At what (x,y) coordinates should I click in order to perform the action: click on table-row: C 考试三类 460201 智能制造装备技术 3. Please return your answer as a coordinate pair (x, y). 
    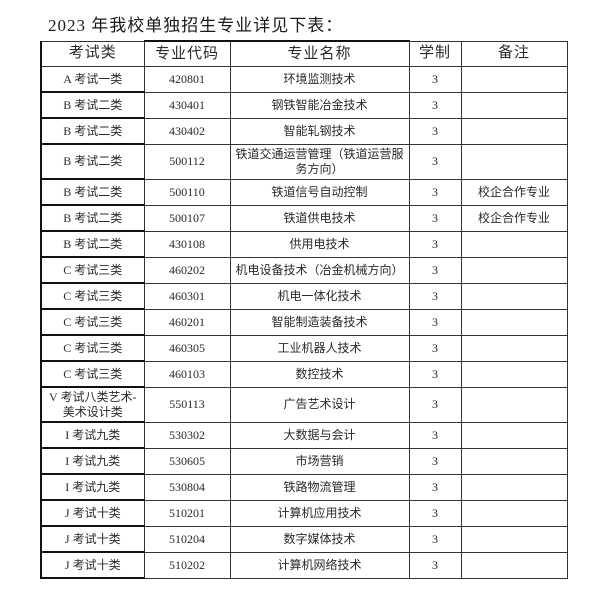
    Looking at the image, I should click on (304, 322).